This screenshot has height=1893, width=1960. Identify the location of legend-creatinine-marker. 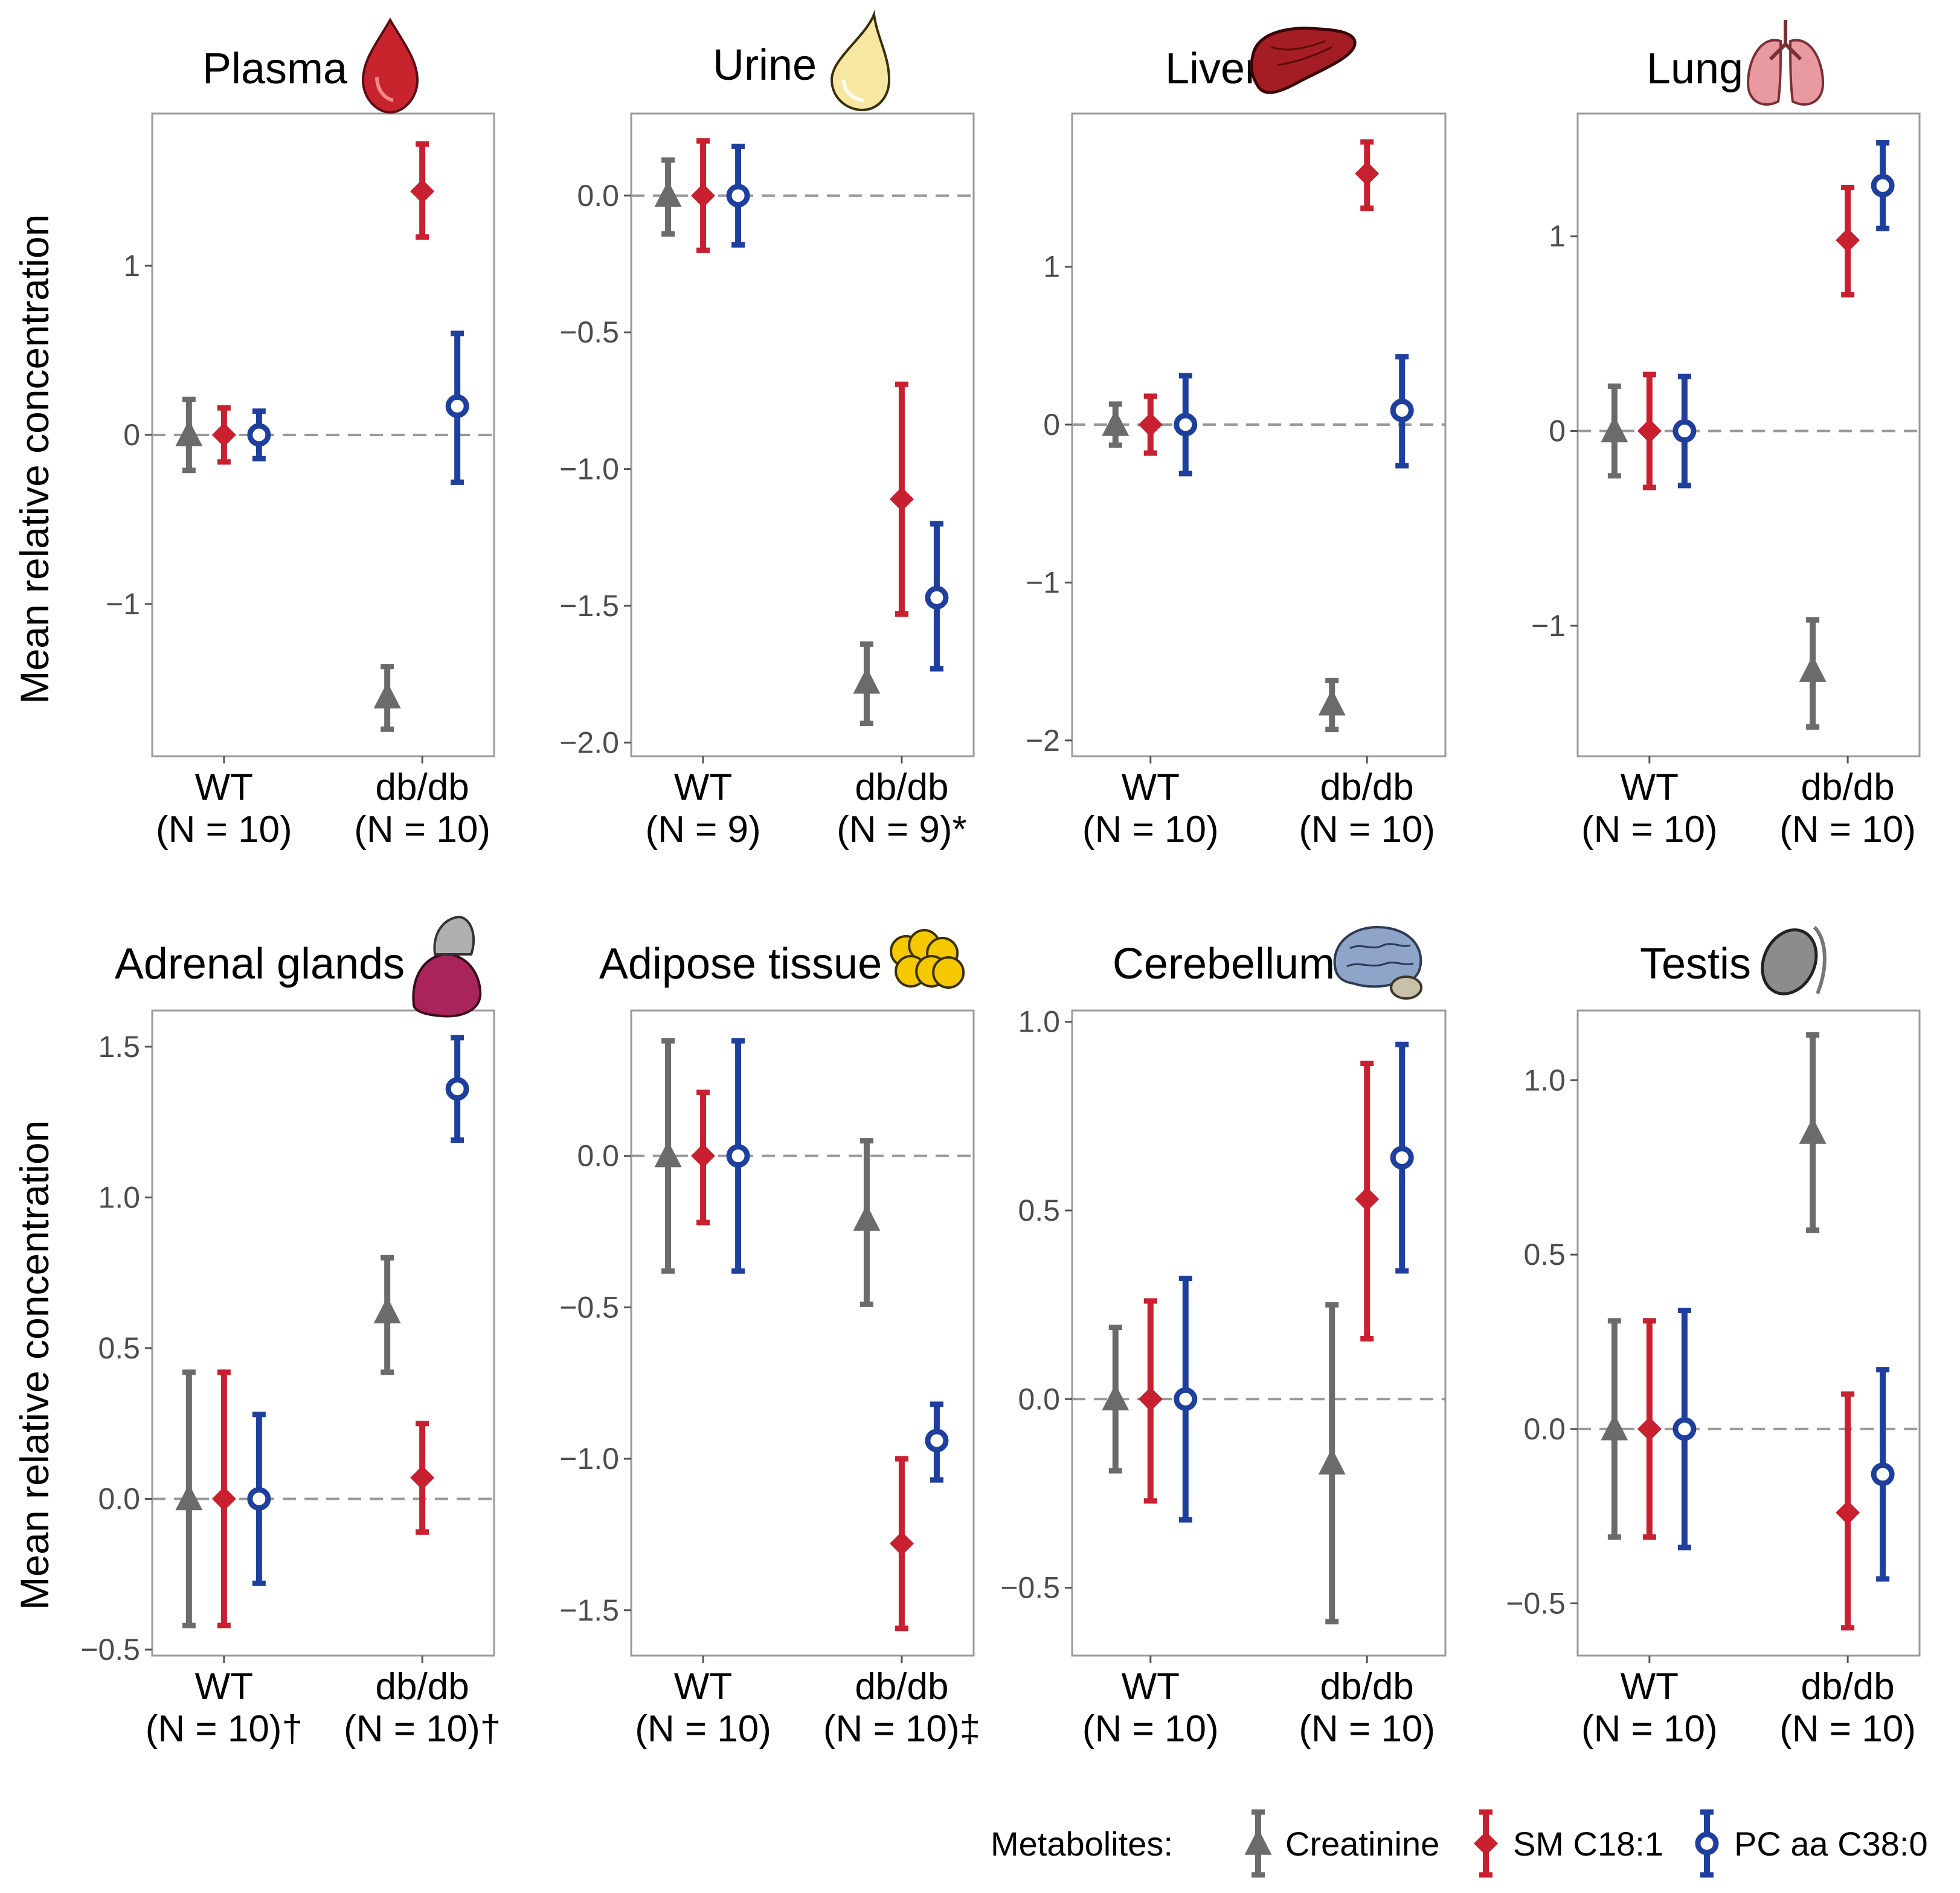
(1258, 1841).